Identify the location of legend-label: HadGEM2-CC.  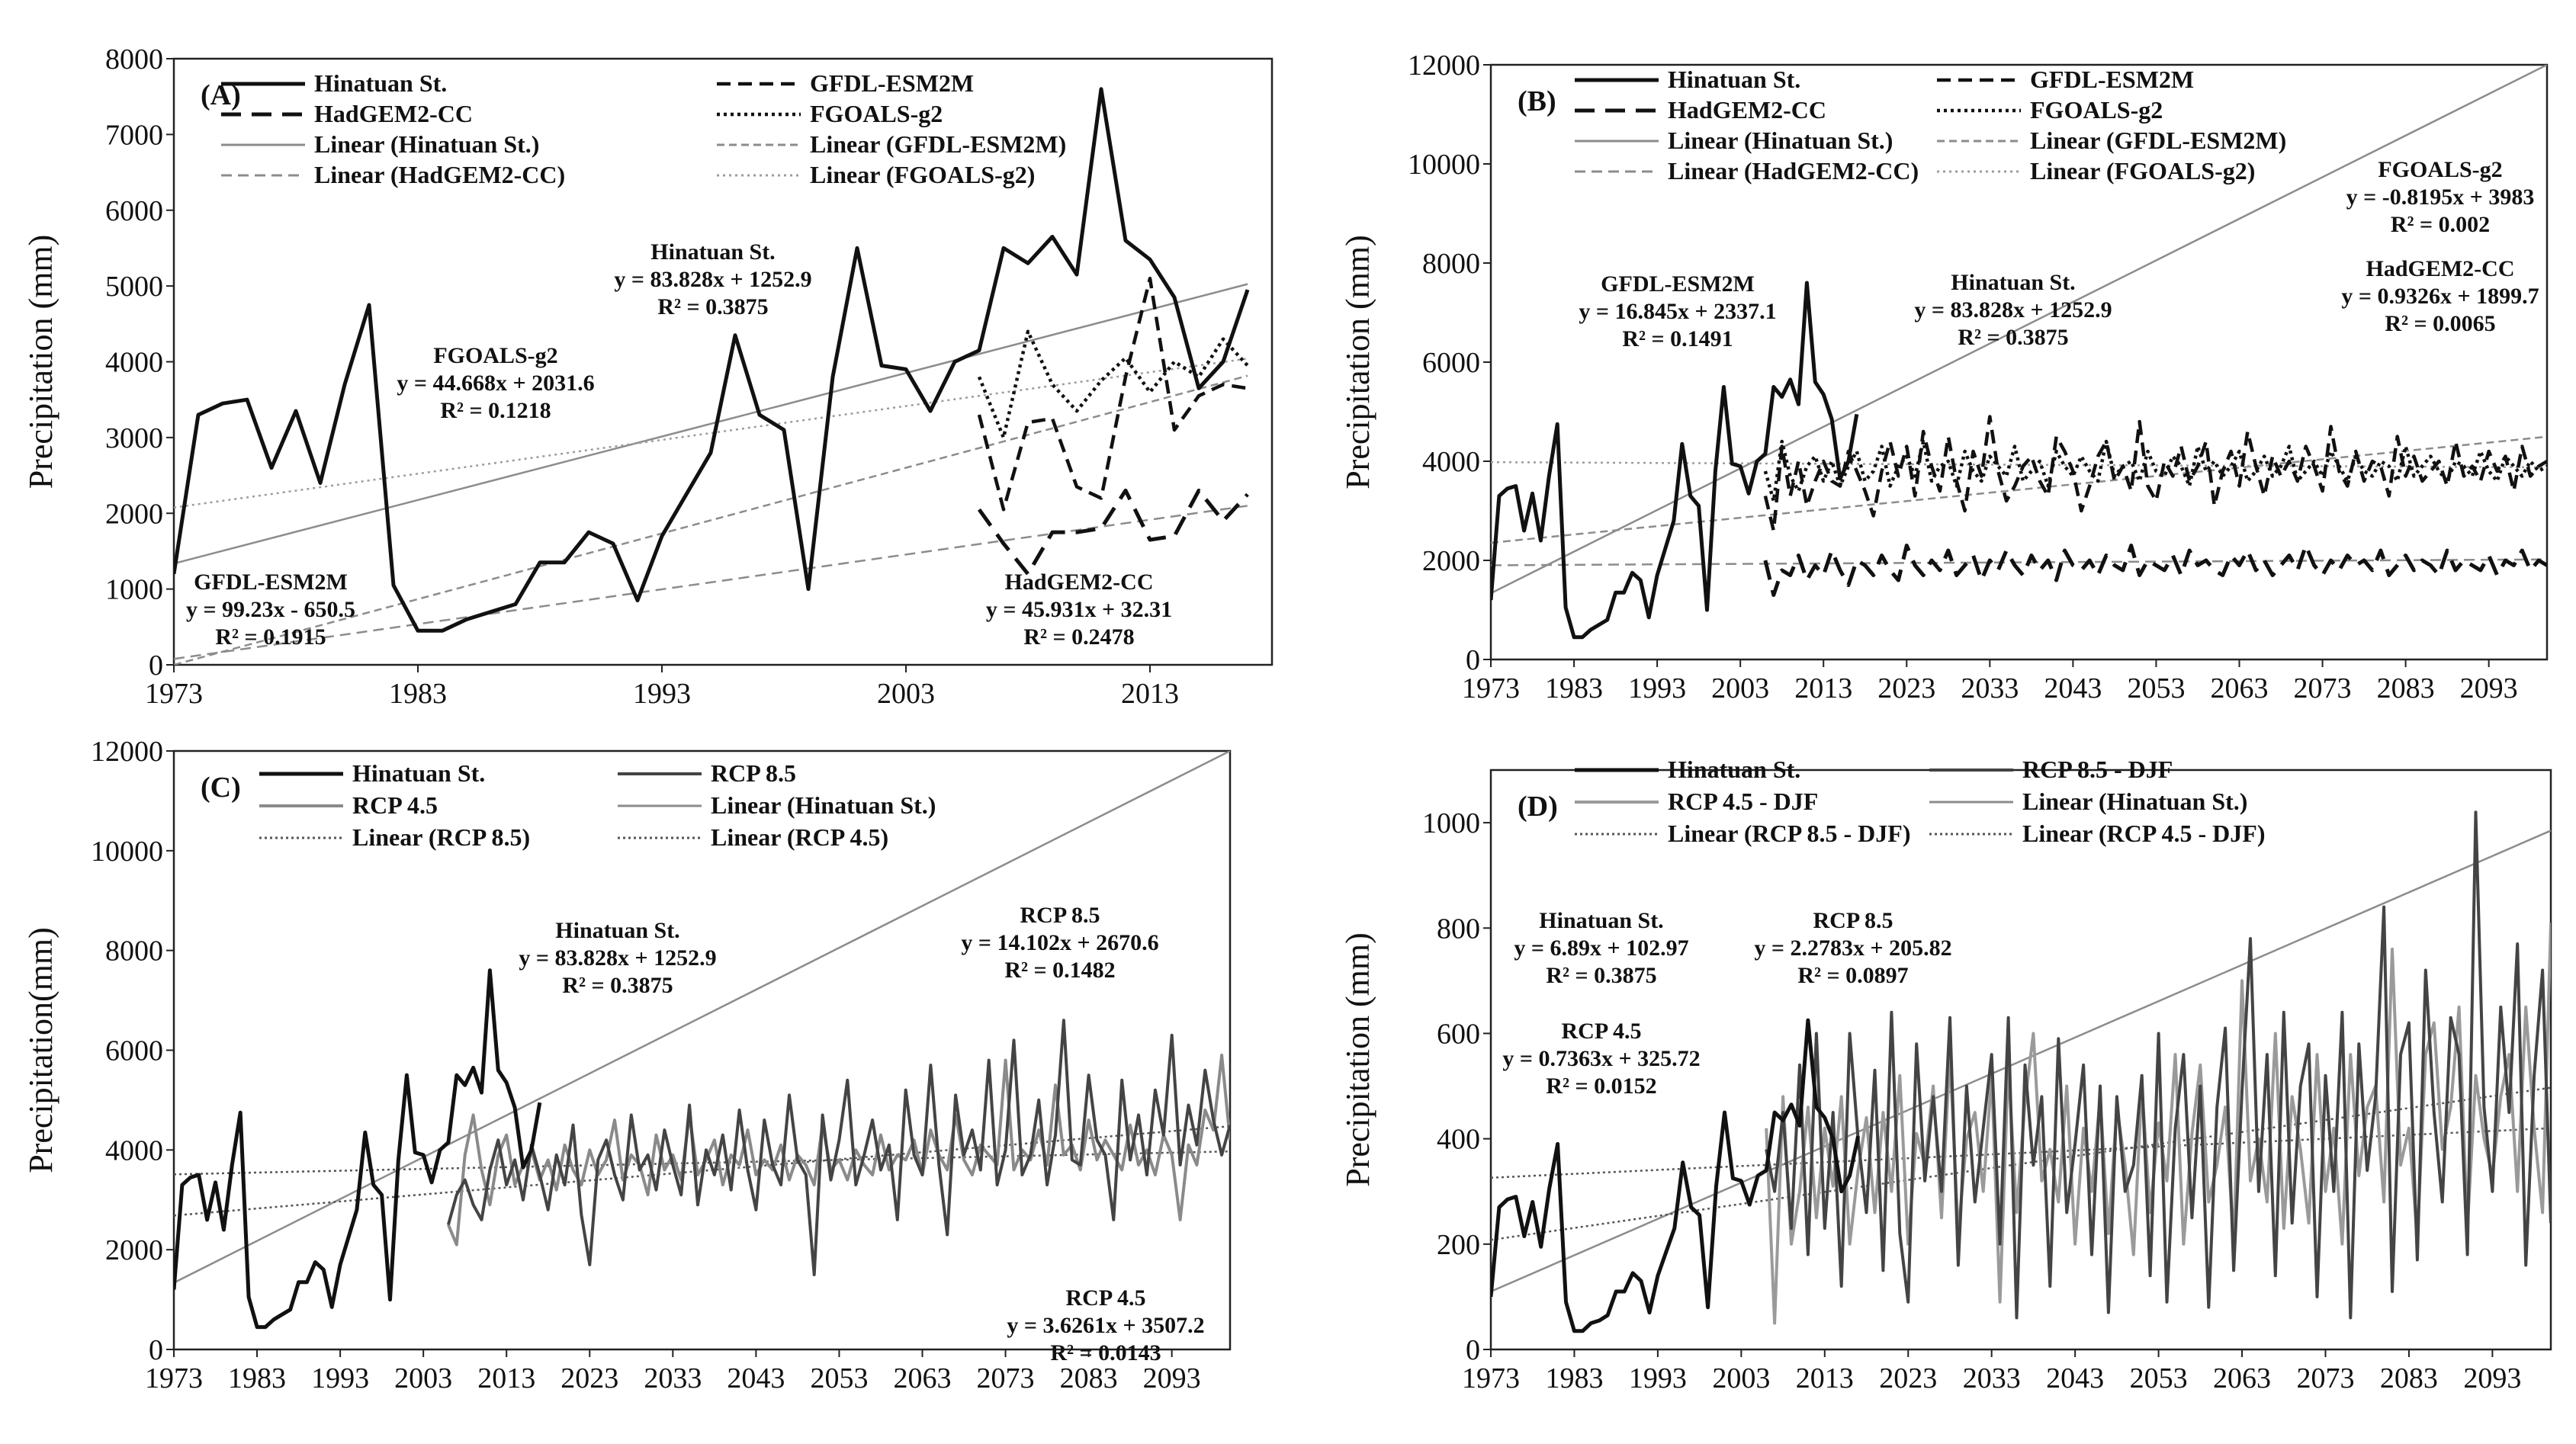
(393, 113).